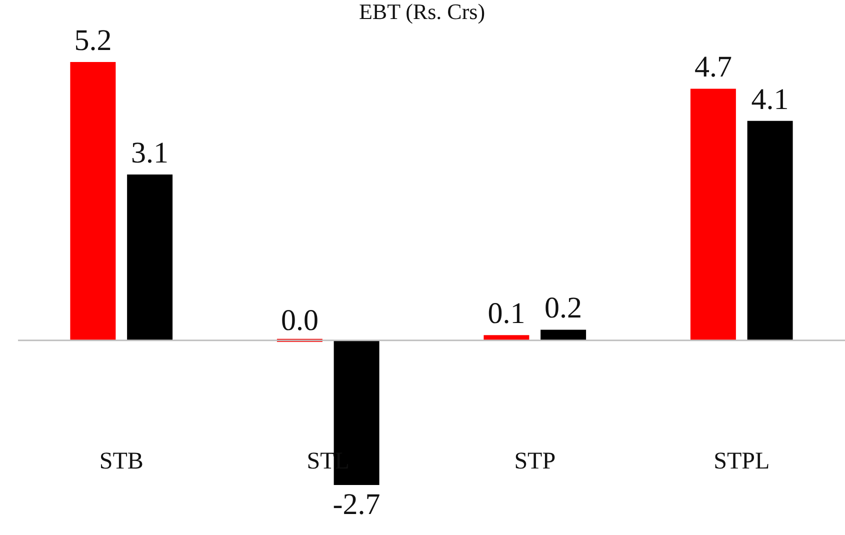 This screenshot has width=845, height=535. I want to click on x-tick-label: STB, so click(121, 461).